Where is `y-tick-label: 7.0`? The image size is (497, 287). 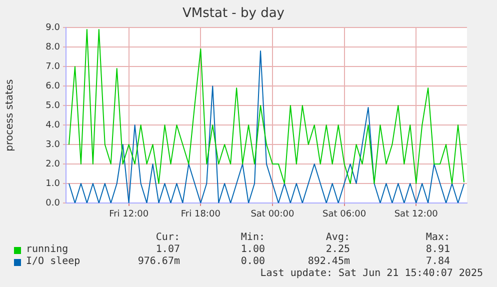
y-tick-label: 7.0 is located at coordinates (53, 67).